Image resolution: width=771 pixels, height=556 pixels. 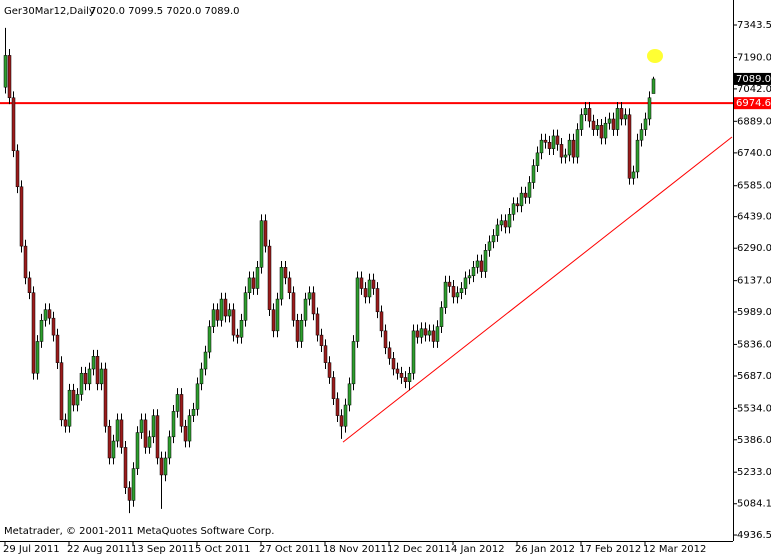 What do you see at coordinates (162, 549) in the screenshot?
I see `x-tick-label: 13 Sep 2011` at bounding box center [162, 549].